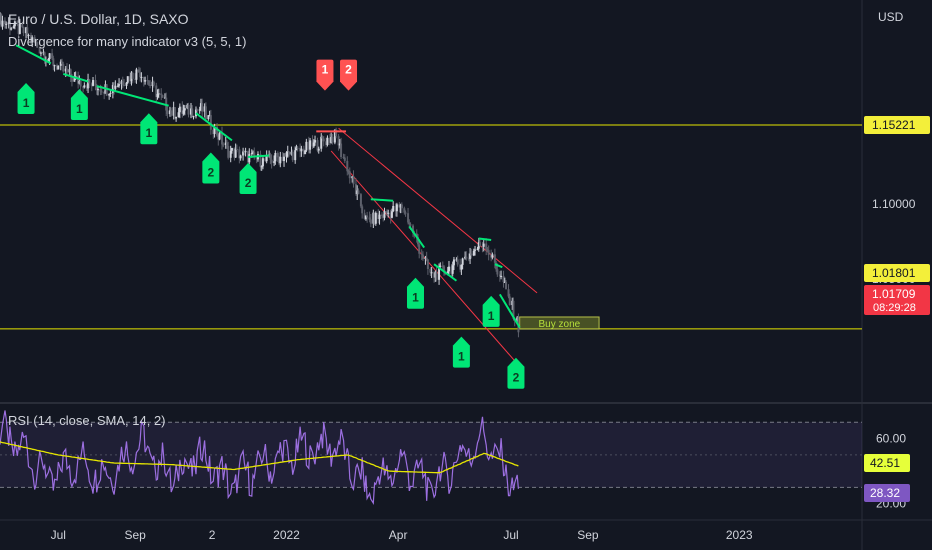  I want to click on bear-divergence-signal: 2, so click(349, 75).